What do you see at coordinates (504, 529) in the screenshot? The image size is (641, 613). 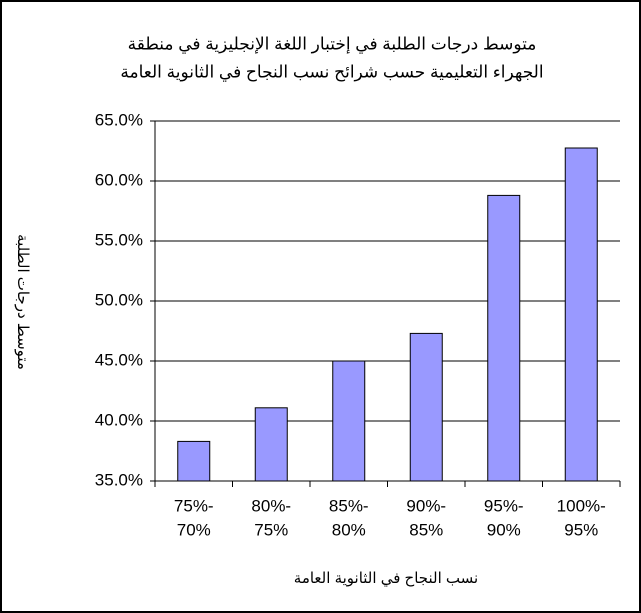 I see `x-tick-label: 90%` at bounding box center [504, 529].